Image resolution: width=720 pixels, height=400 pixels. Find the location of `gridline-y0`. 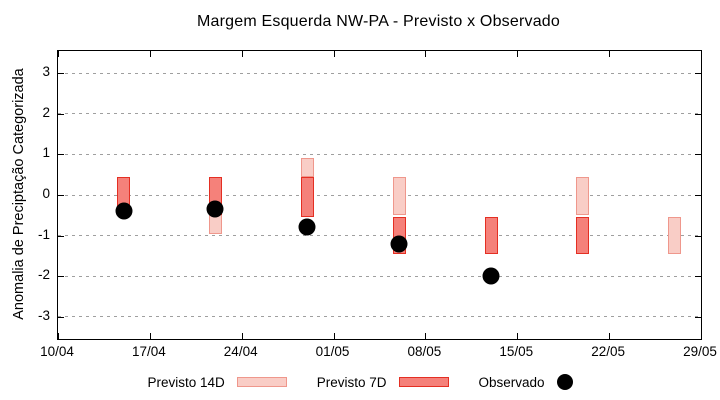

gridline-y0 is located at coordinates (379, 195).